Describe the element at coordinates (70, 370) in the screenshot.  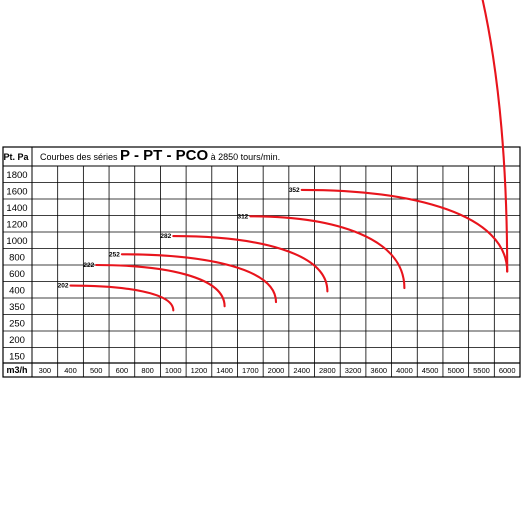
I see `x-tick-label: 400` at that location.